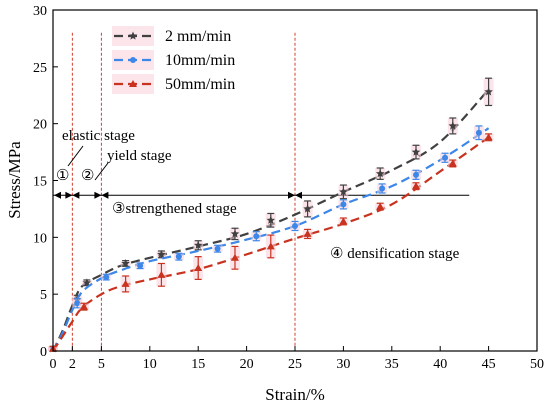 This screenshot has height=408, width=550. Describe the element at coordinates (198, 364) in the screenshot. I see `x-tick-label: 15` at that location.